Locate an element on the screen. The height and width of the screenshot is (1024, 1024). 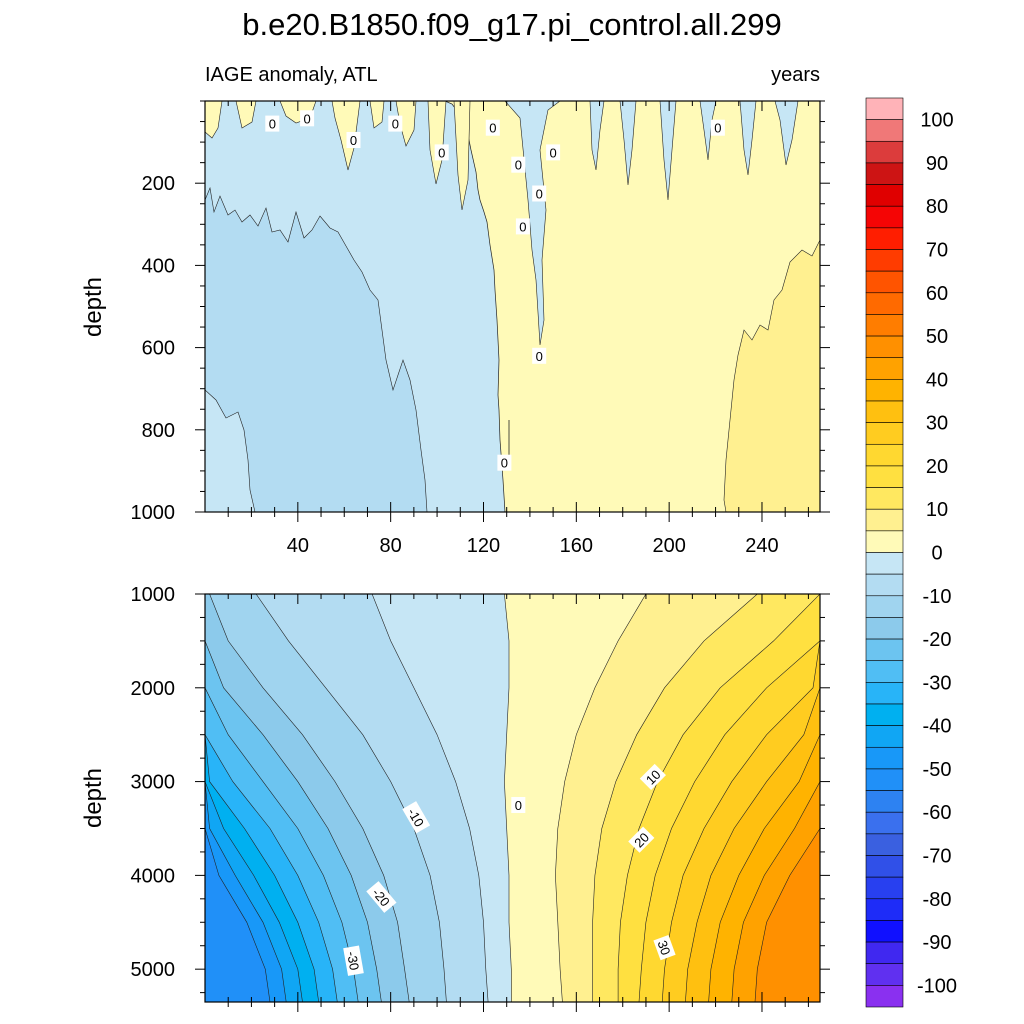
colorbar-label: -100 is located at coordinates (937, 986).